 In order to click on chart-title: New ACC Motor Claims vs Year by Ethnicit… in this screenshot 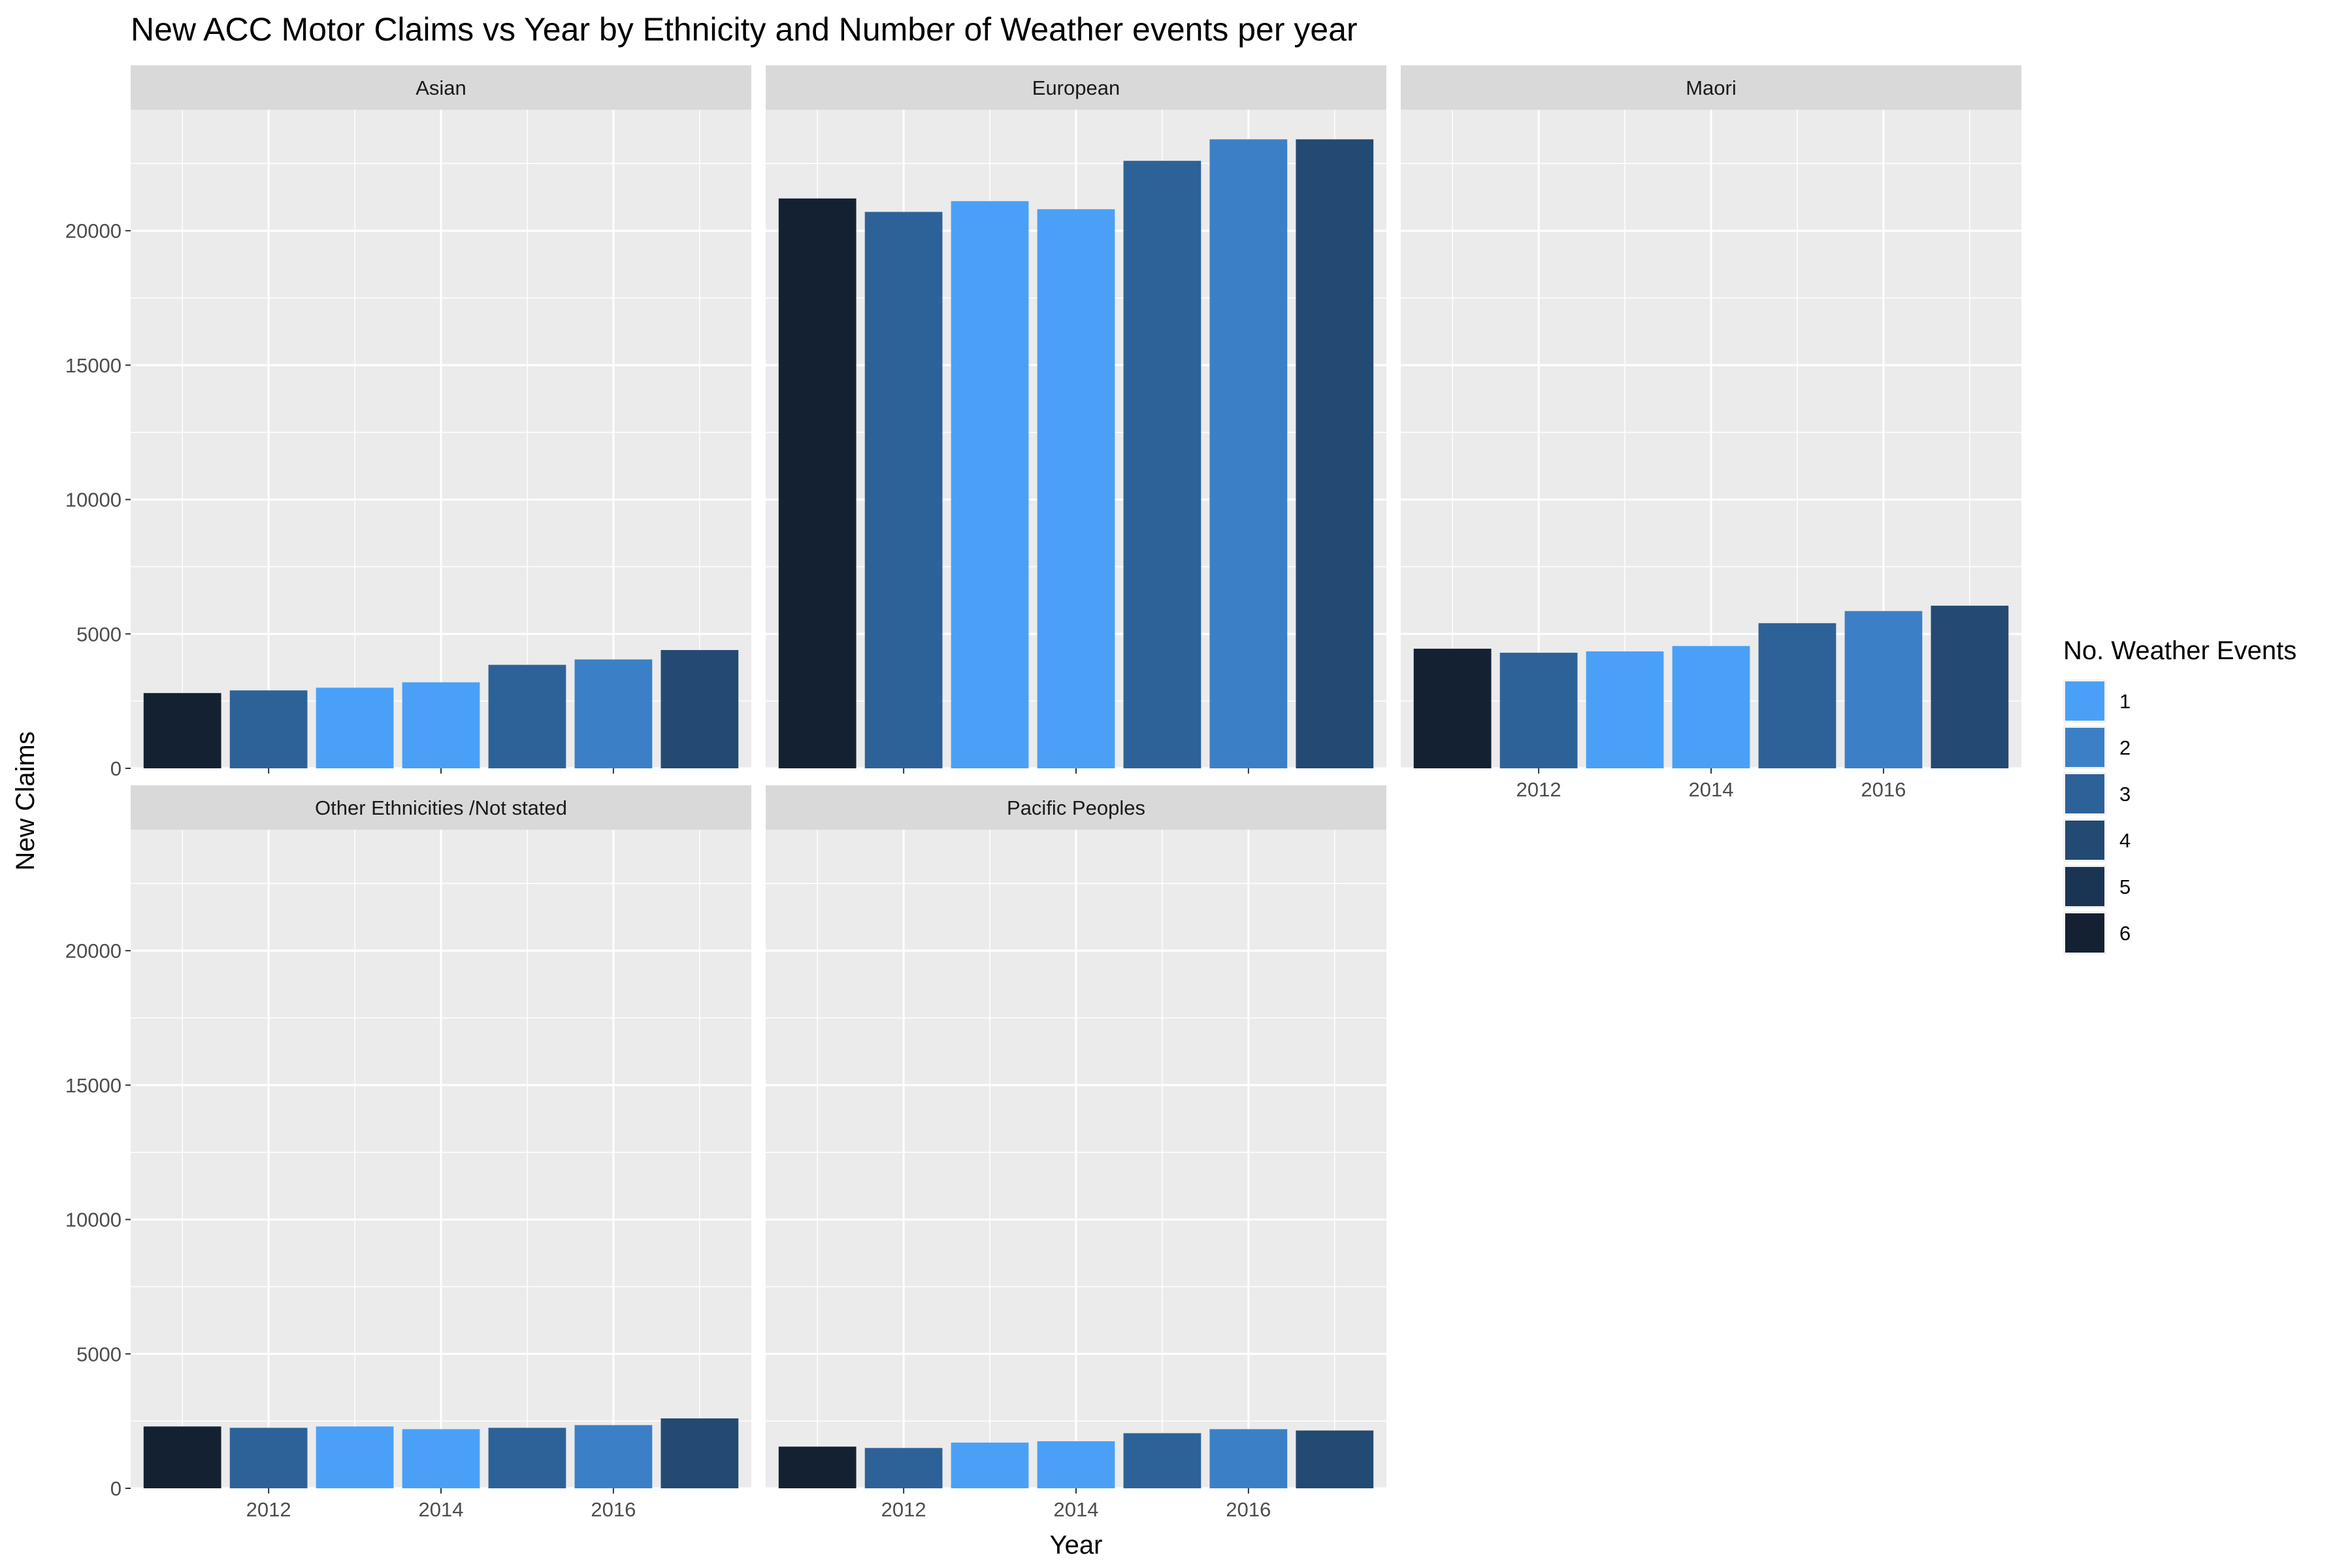, I will do `click(744, 29)`.